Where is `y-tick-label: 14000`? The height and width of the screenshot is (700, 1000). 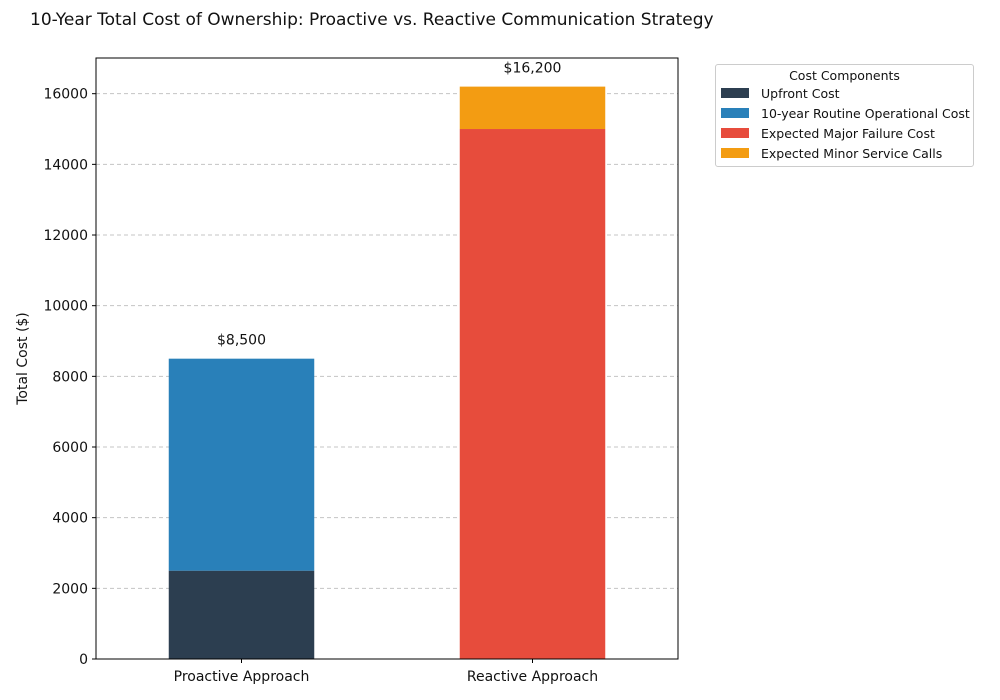 y-tick-label: 14000 is located at coordinates (65, 165).